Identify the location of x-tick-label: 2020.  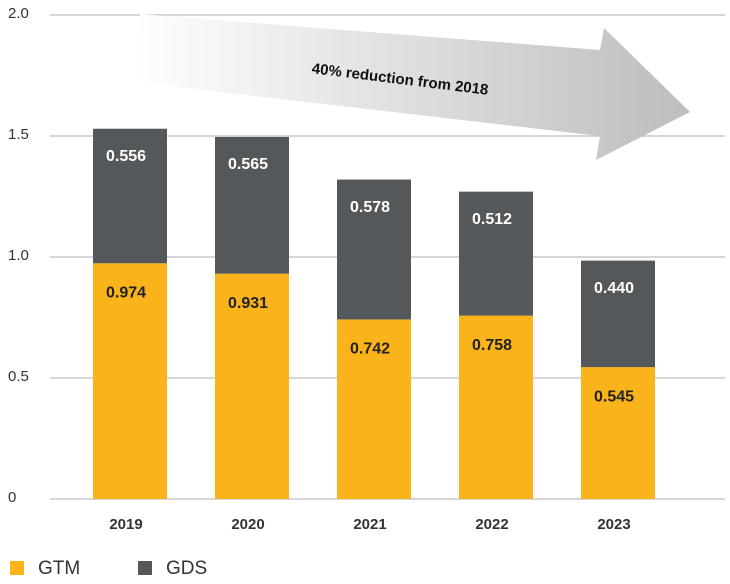
(247, 524).